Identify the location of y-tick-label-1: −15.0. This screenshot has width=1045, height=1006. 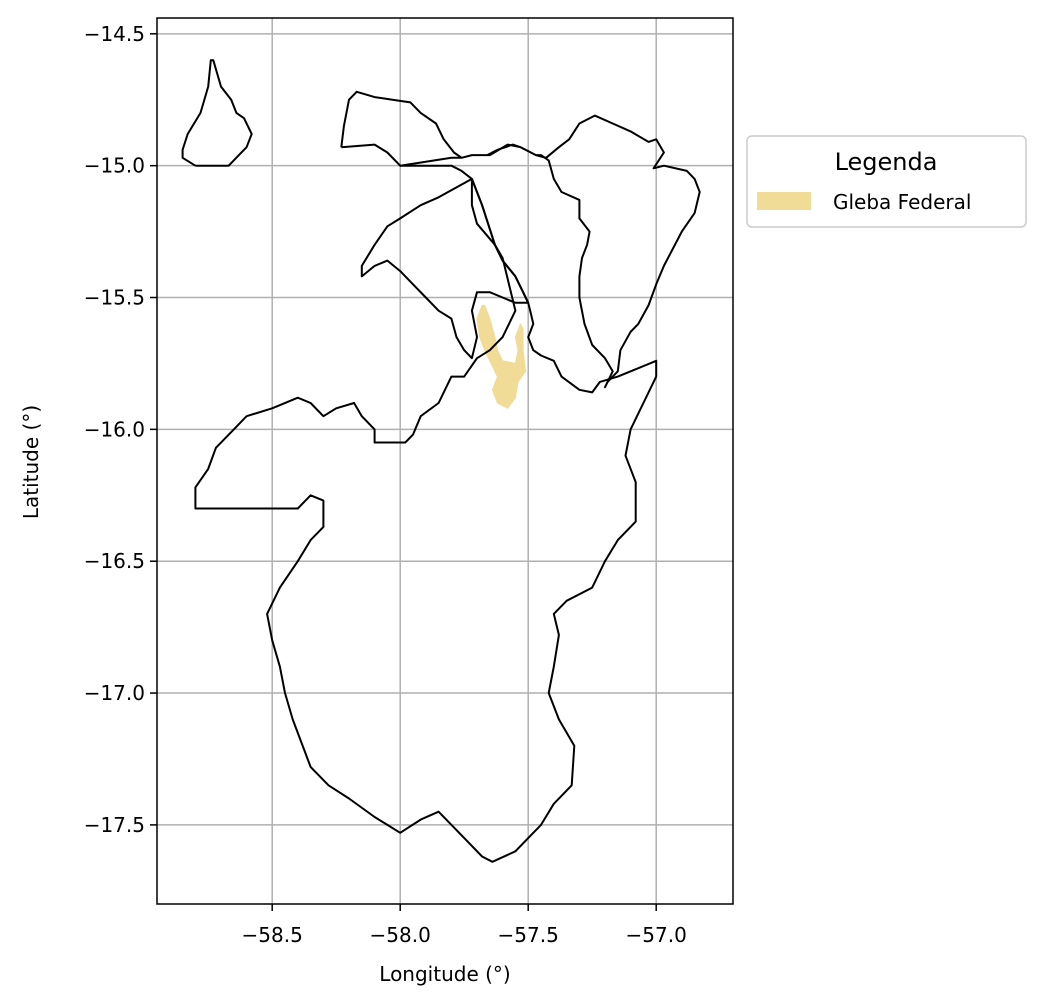
(114, 166).